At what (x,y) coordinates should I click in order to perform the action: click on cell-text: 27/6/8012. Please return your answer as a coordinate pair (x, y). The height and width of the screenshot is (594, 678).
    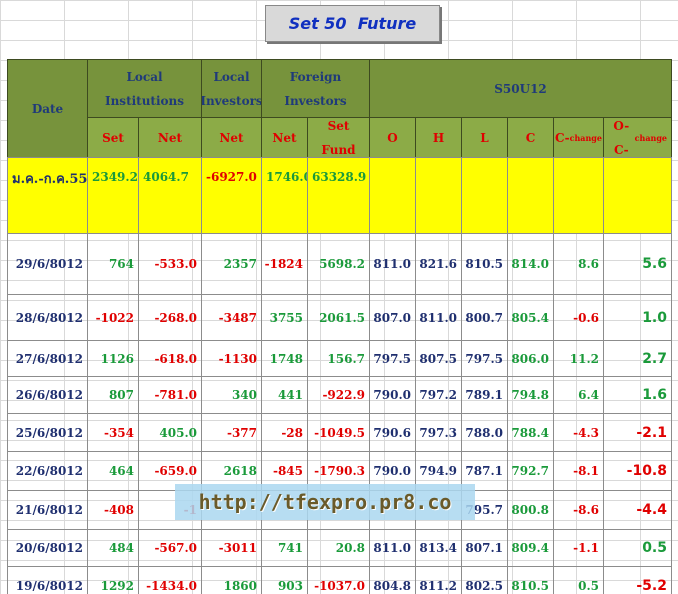
    Looking at the image, I should click on (49, 358).